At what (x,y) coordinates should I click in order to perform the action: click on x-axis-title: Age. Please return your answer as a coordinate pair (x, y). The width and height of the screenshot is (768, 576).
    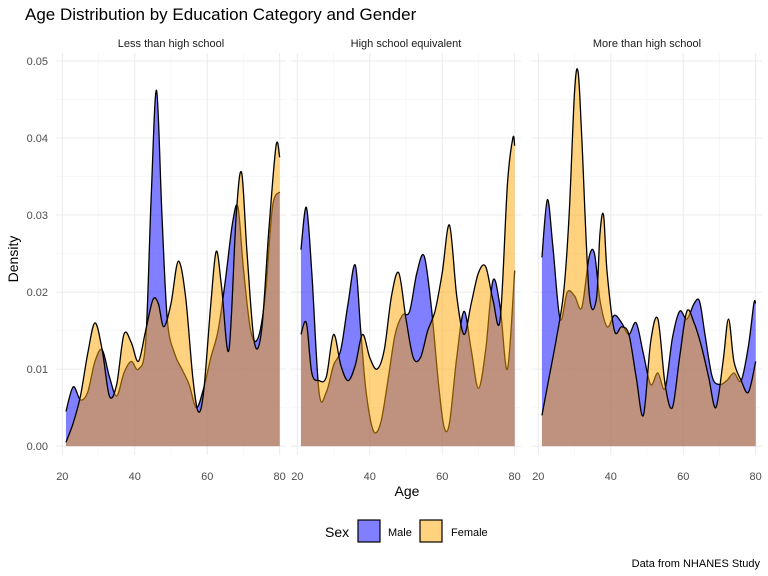
    Looking at the image, I should click on (407, 491).